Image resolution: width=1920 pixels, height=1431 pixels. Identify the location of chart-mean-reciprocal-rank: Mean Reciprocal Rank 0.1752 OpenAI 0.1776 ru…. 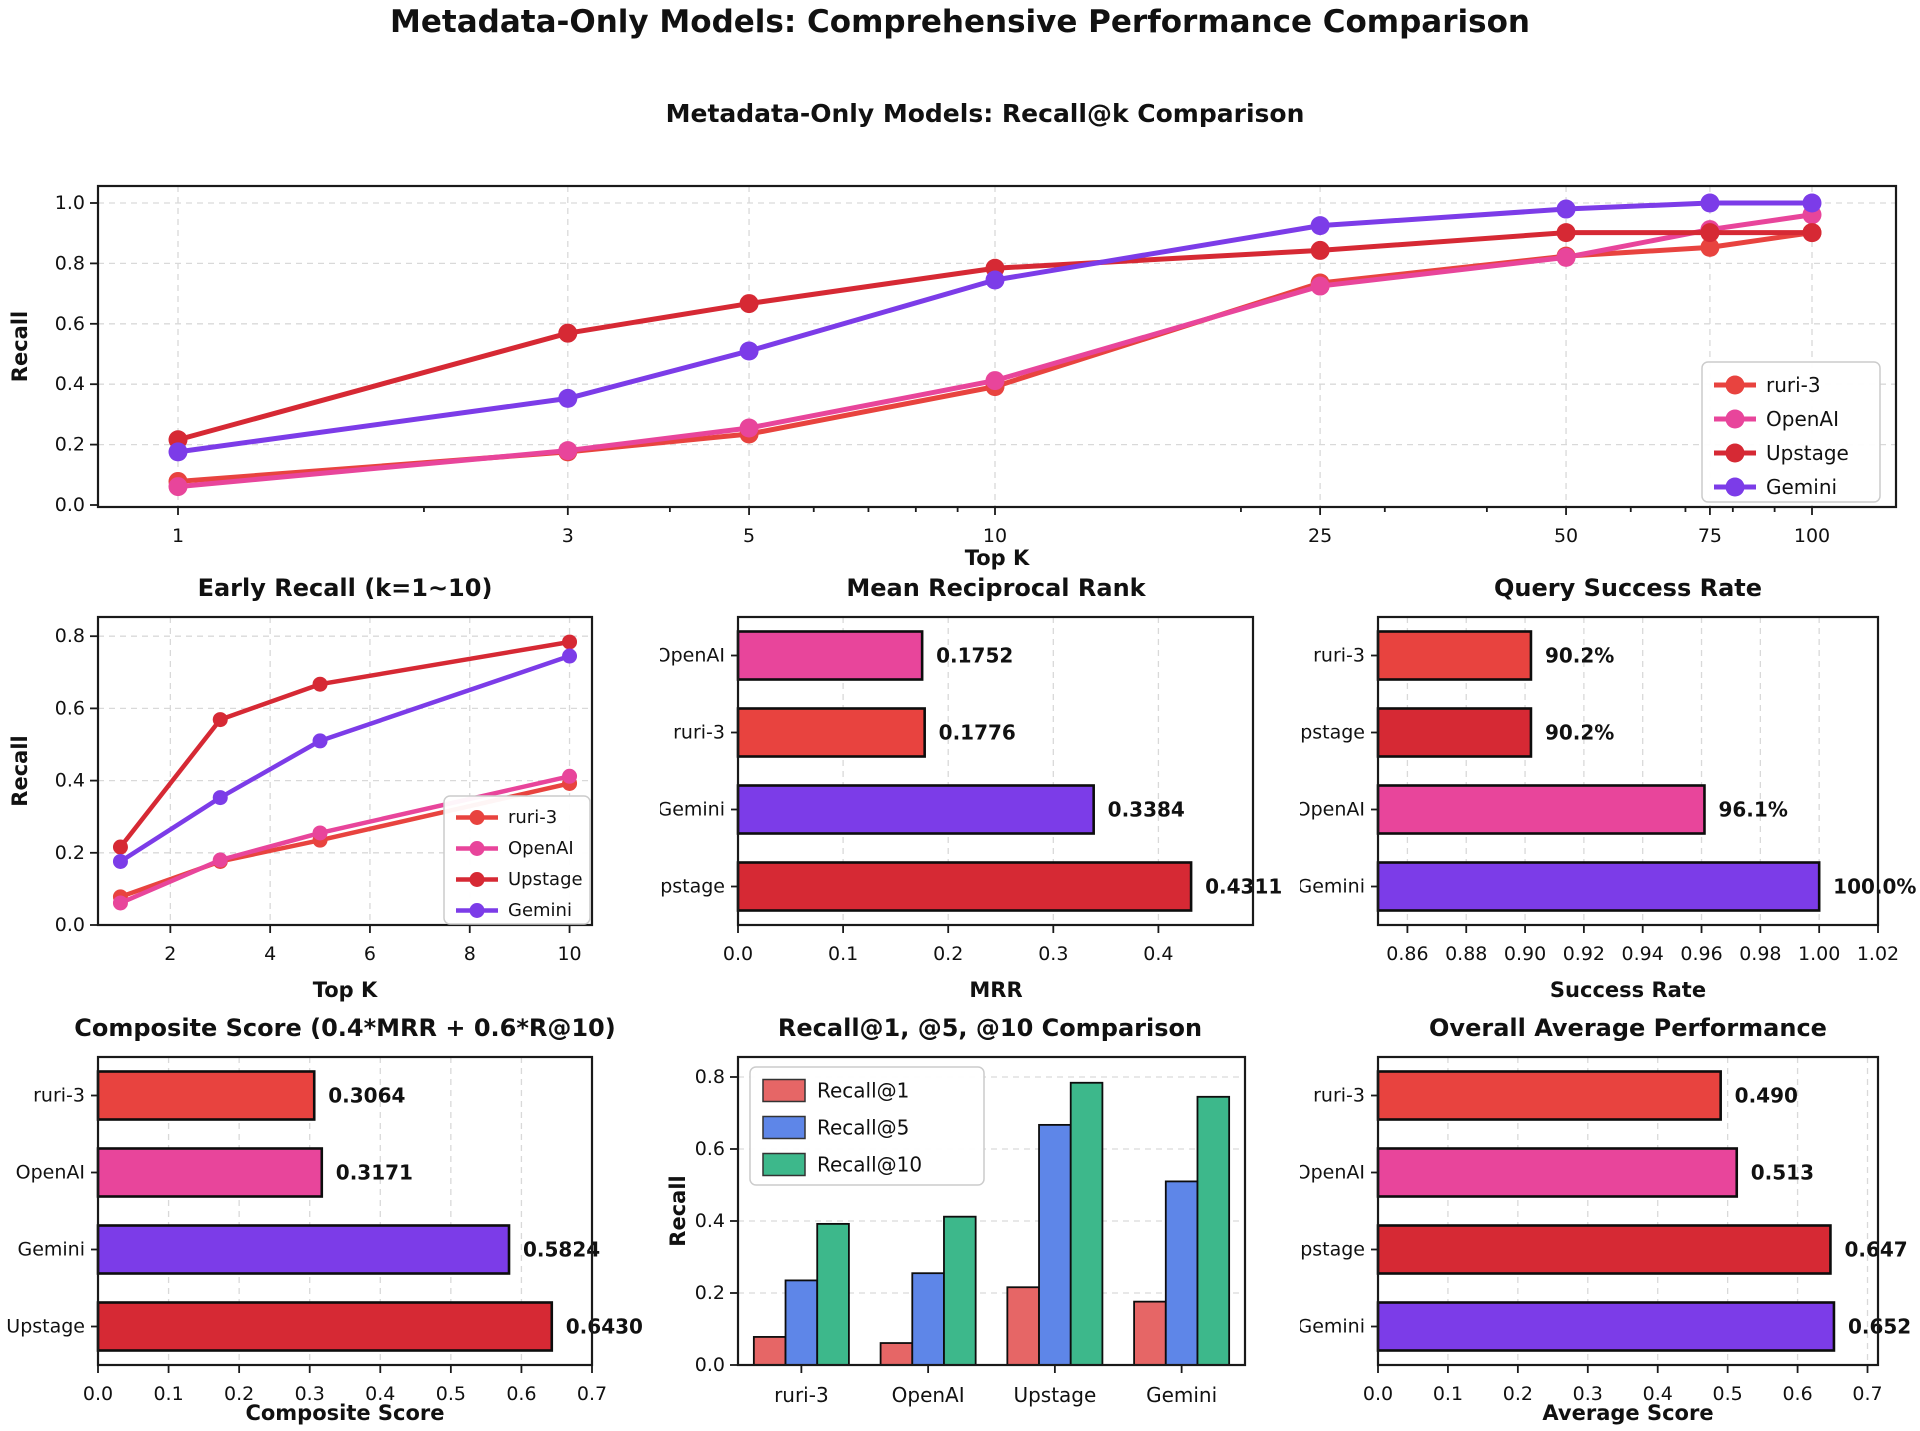
(971, 788).